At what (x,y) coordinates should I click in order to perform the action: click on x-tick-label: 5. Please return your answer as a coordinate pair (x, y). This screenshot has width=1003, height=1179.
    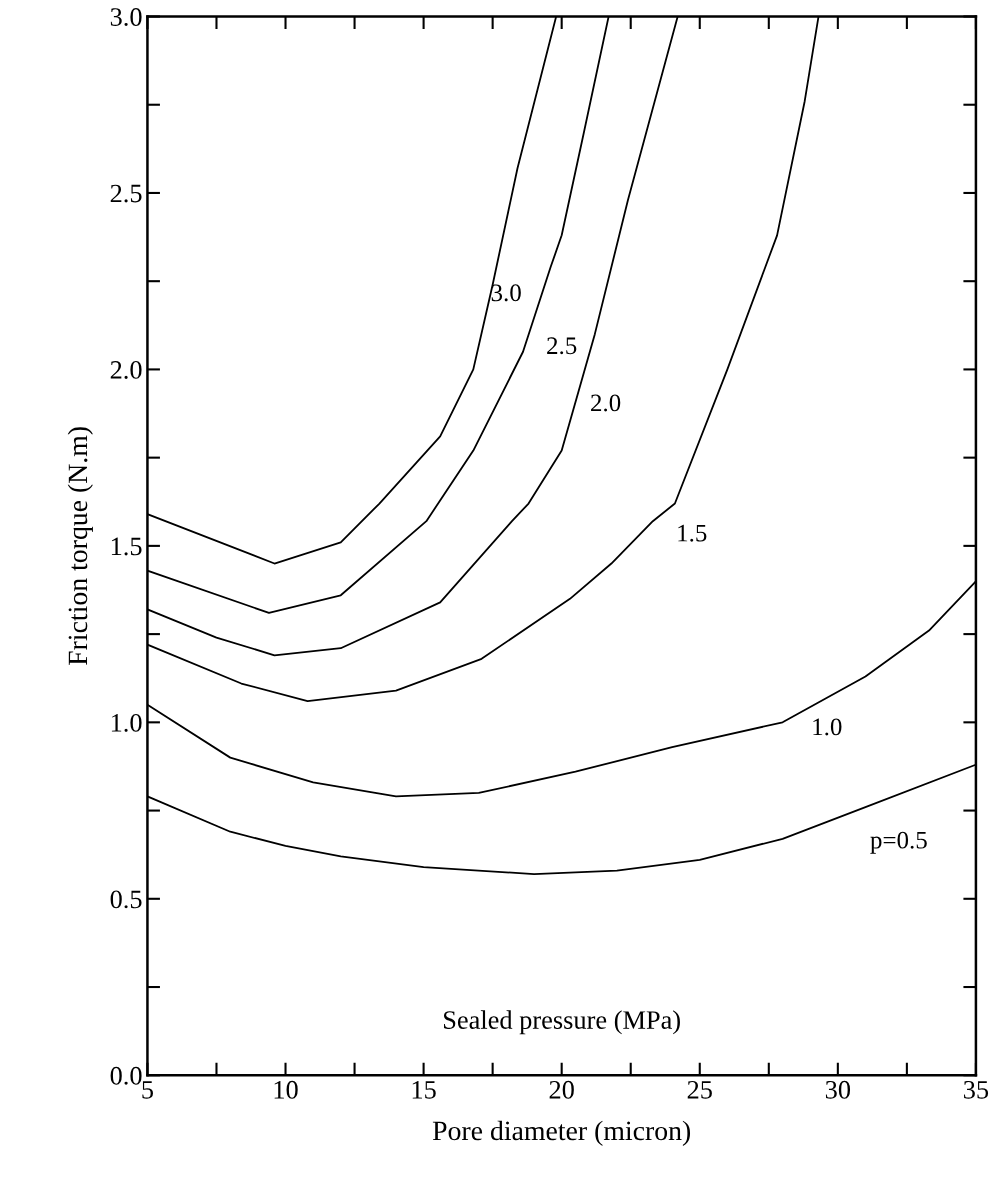
    Looking at the image, I should click on (148, 1090).